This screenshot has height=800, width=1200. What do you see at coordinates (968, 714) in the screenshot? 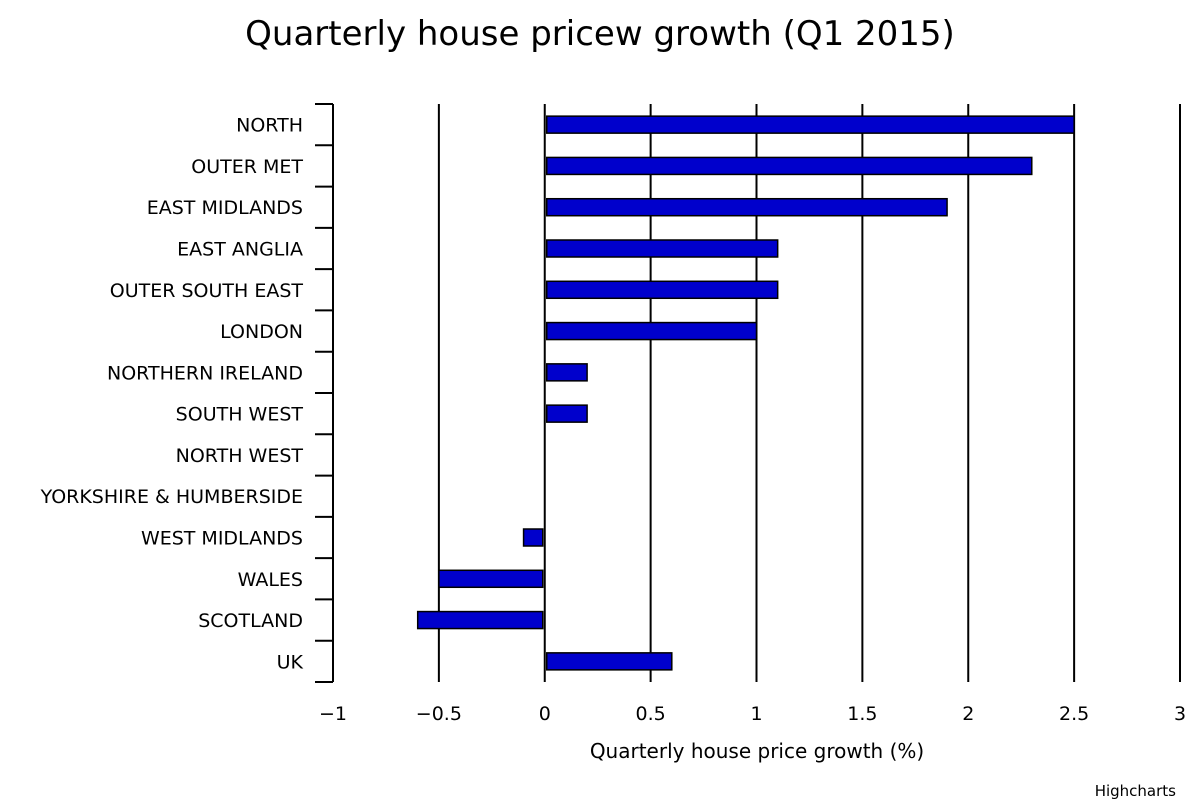
I see `x-tick-label: 2` at bounding box center [968, 714].